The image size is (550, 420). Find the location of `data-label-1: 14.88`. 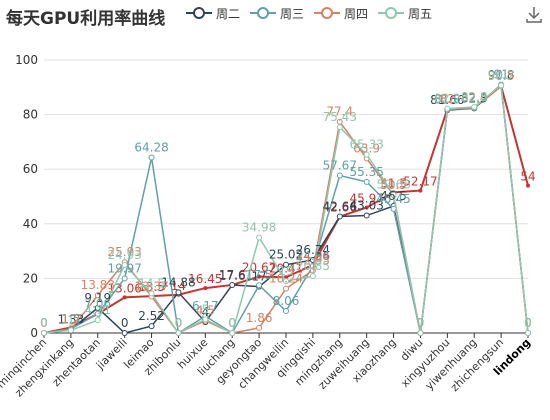

data-label-1: 14.88 is located at coordinates (178, 282).